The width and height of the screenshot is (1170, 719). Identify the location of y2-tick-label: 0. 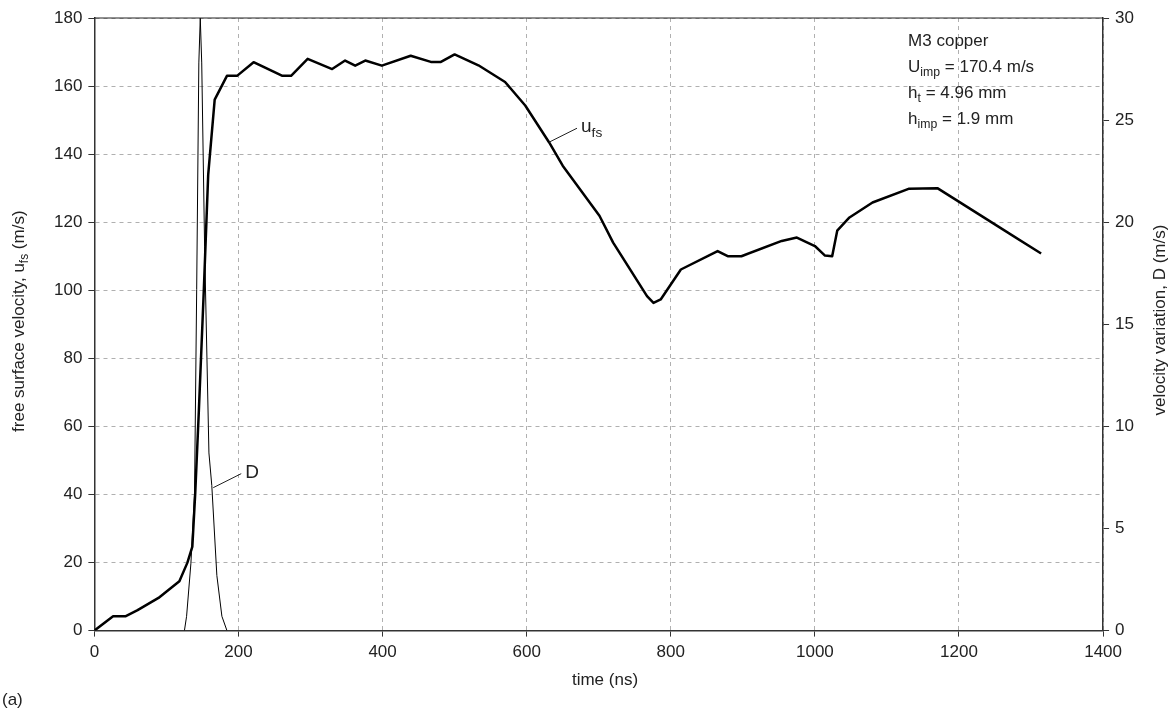
(1120, 630).